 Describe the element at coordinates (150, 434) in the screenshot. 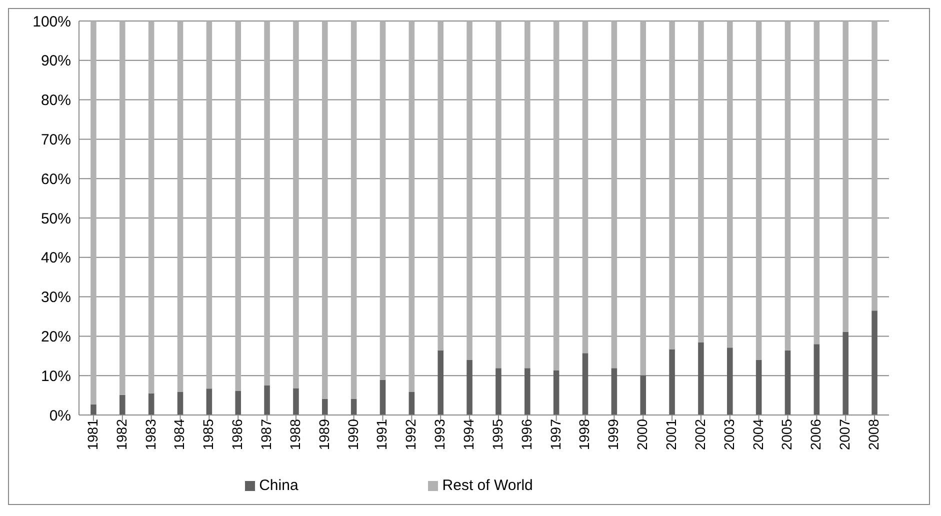

I see `x-tick-label: 1983` at that location.